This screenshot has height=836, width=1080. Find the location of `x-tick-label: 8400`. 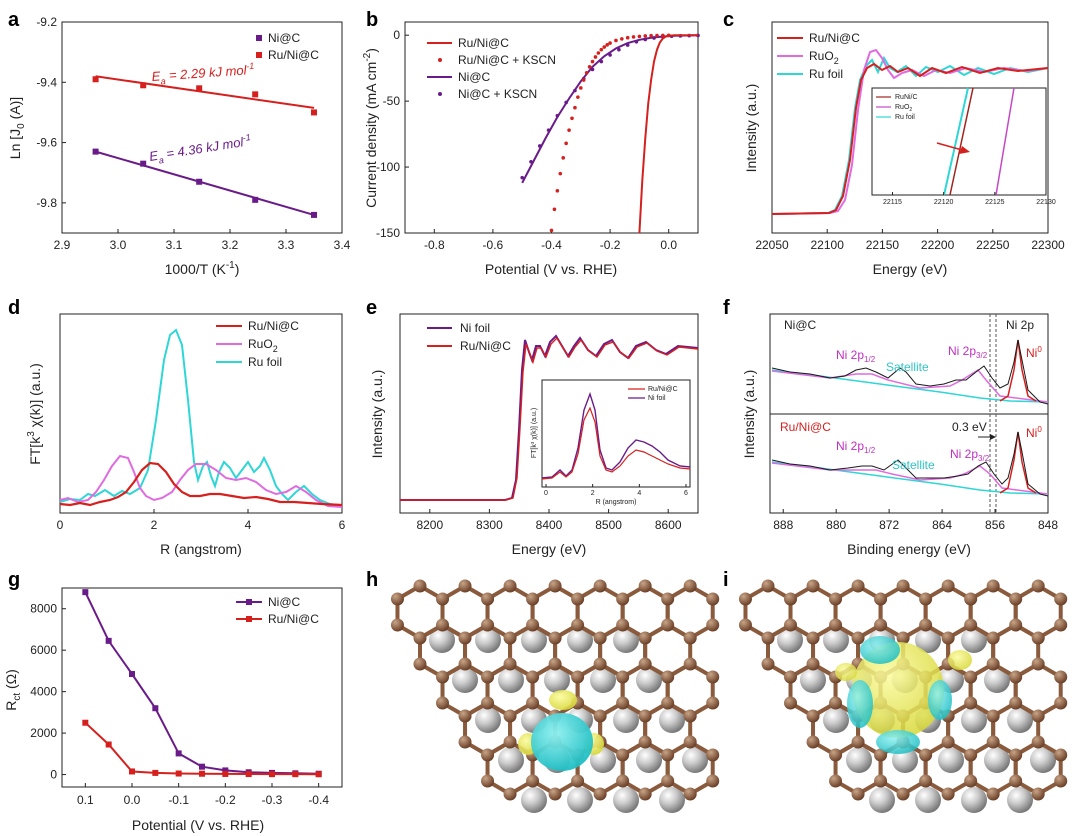

x-tick-label: 8400 is located at coordinates (549, 525).